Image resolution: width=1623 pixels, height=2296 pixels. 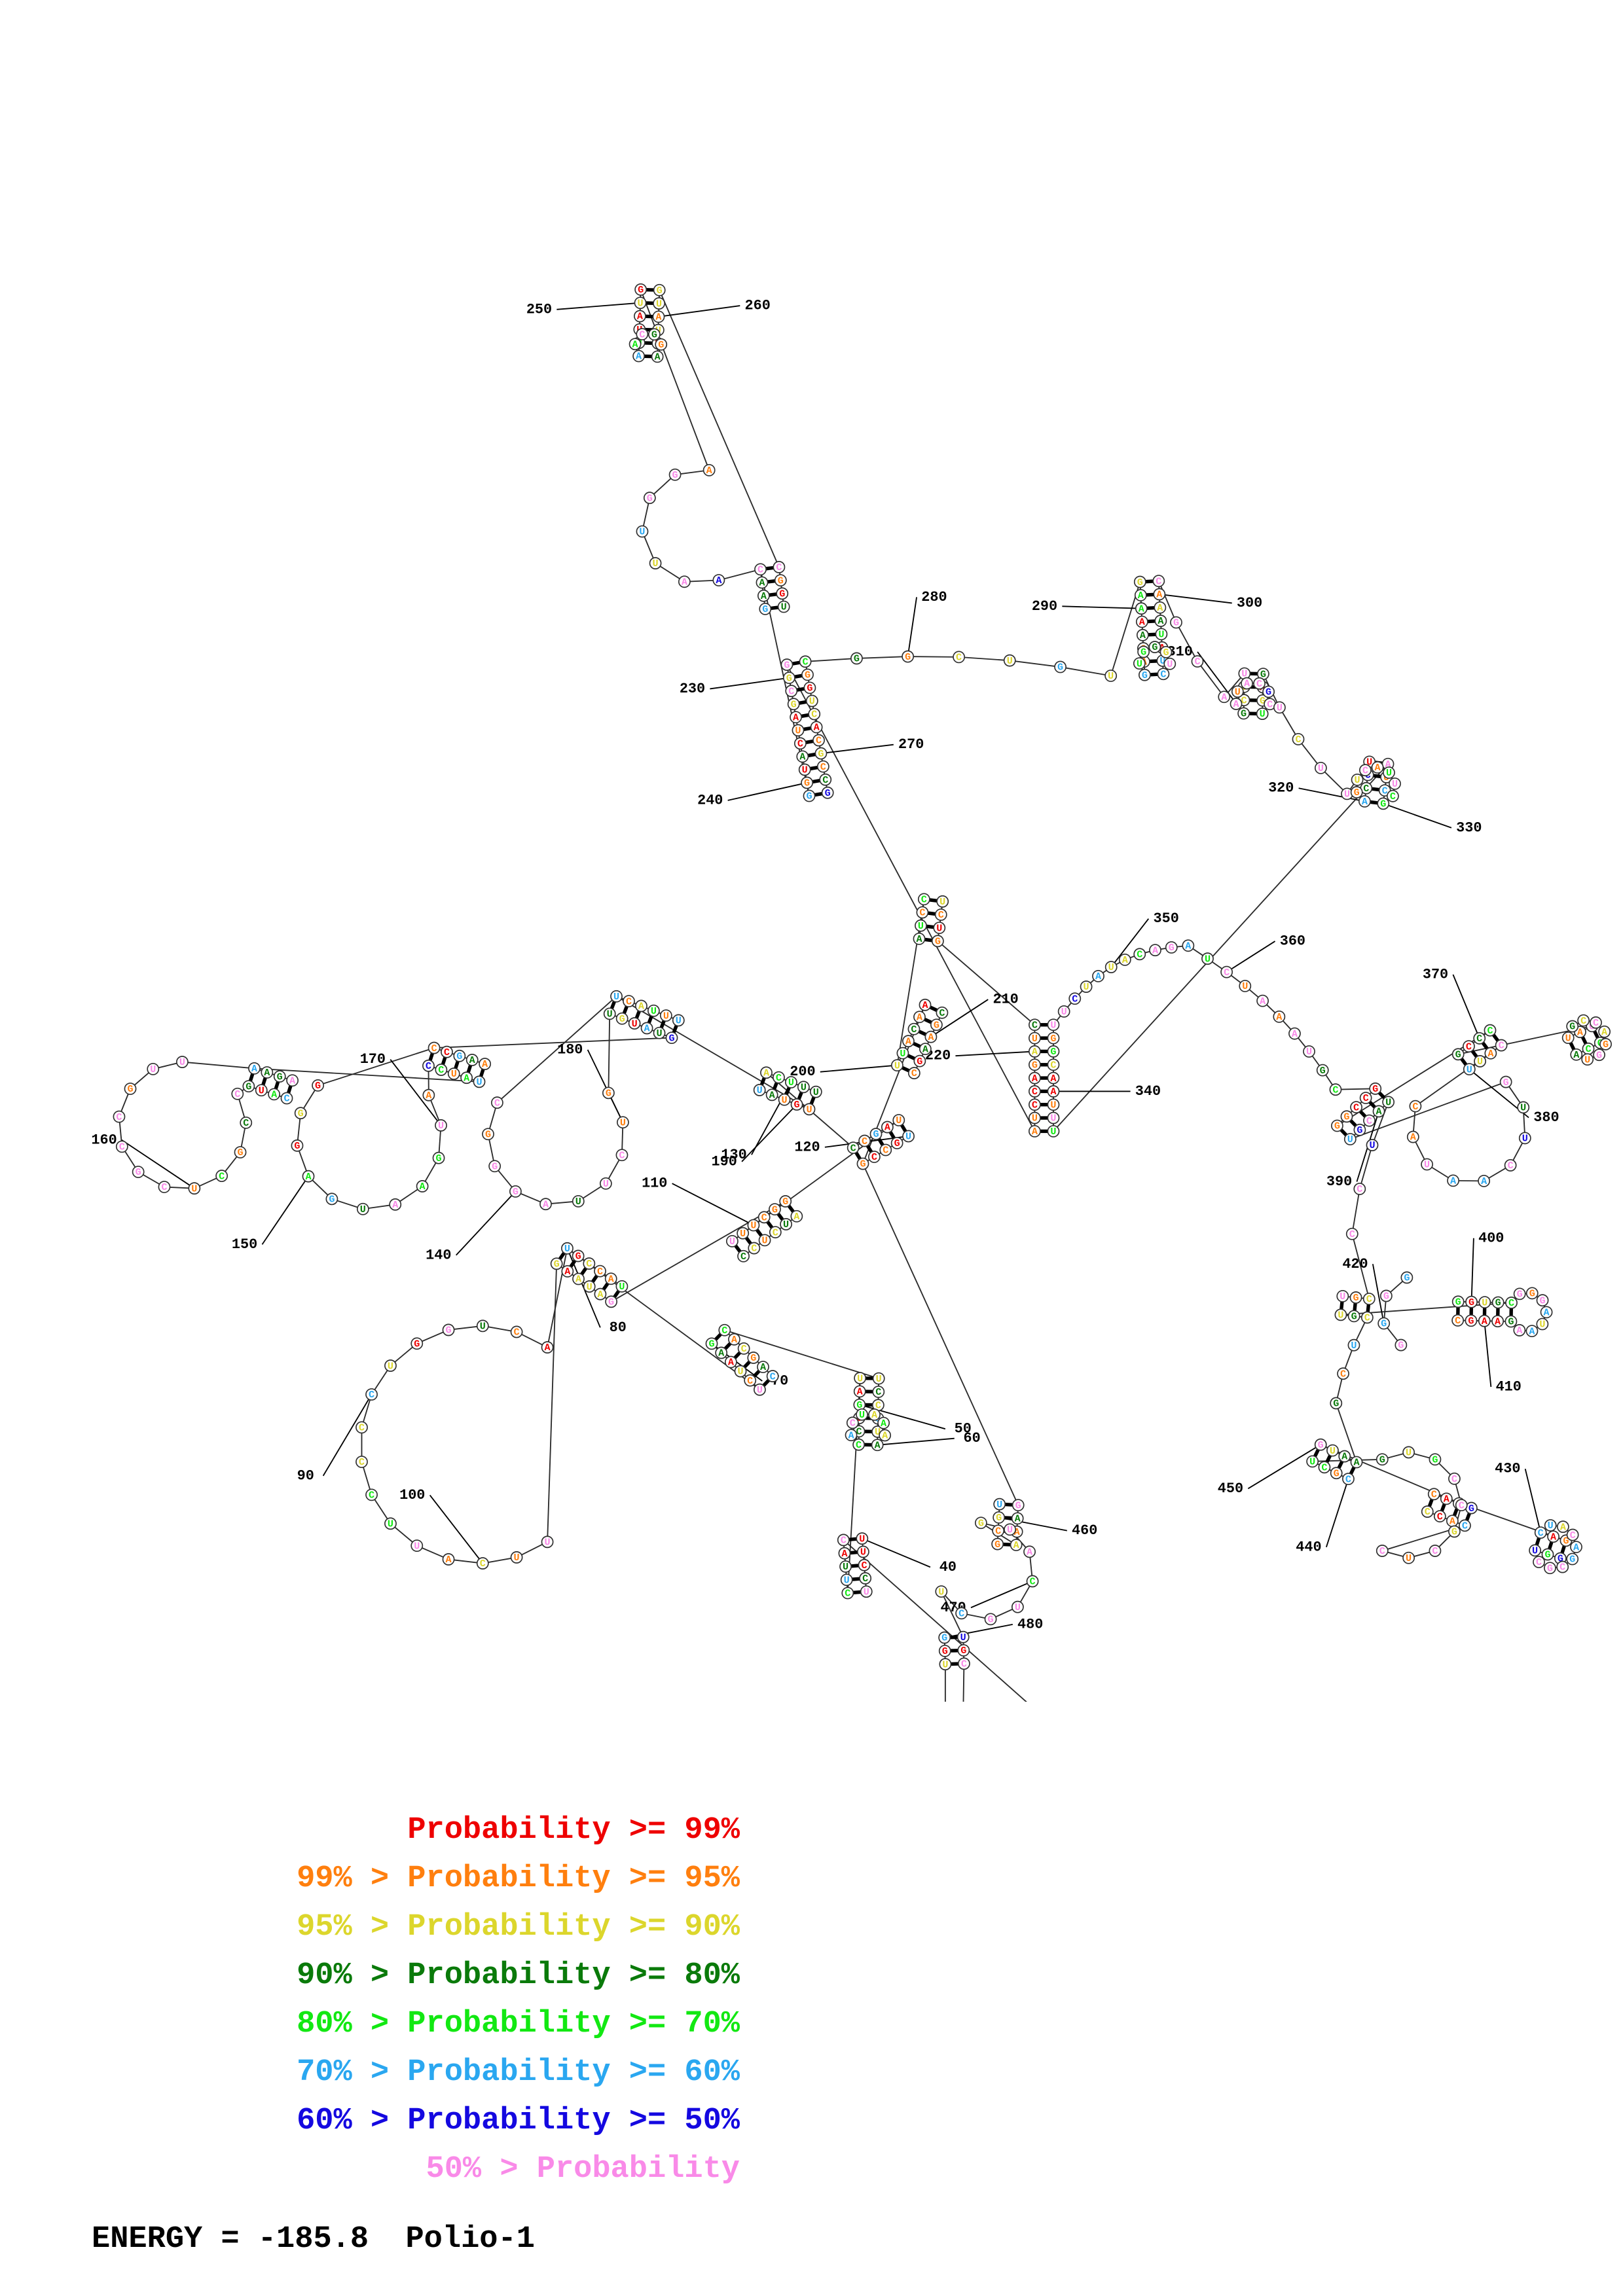 I want to click on position-label: 270, so click(x=911, y=745).